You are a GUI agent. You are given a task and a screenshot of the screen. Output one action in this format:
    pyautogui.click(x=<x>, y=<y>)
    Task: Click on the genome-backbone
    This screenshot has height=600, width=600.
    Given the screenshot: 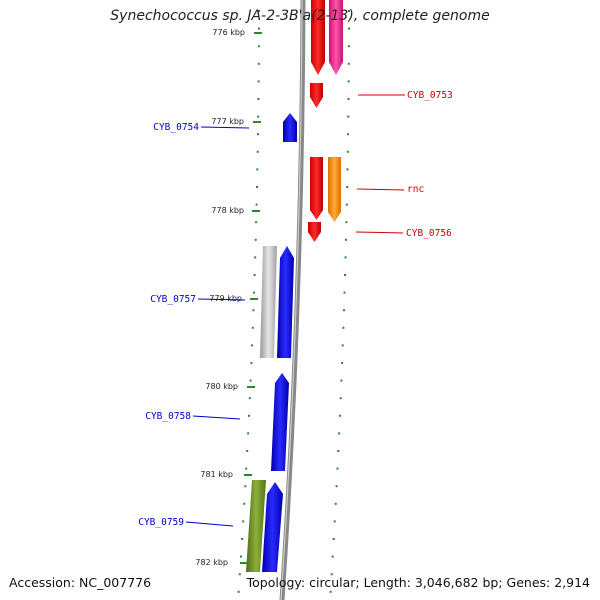 What is the action you would take?
    pyautogui.click(x=292, y=300)
    